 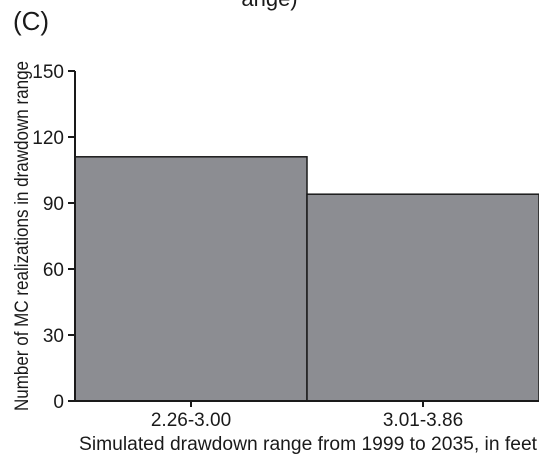 I want to click on y-tick-label: 150, so click(x=48, y=72).